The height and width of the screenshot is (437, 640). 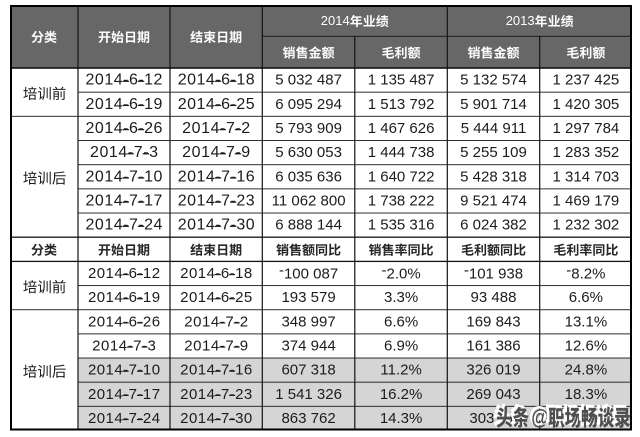 I want to click on svg-text: 1 297 784, so click(x=586, y=128).